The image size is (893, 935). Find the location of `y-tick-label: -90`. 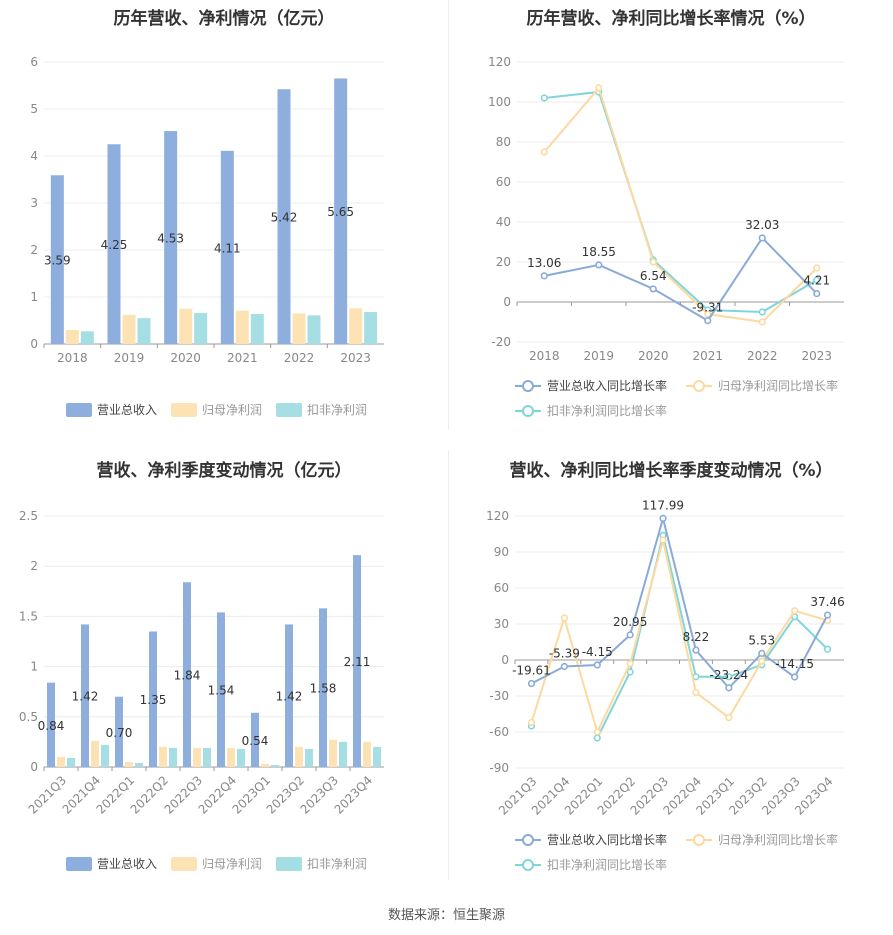

y-tick-label: -90 is located at coordinates (499, 768).